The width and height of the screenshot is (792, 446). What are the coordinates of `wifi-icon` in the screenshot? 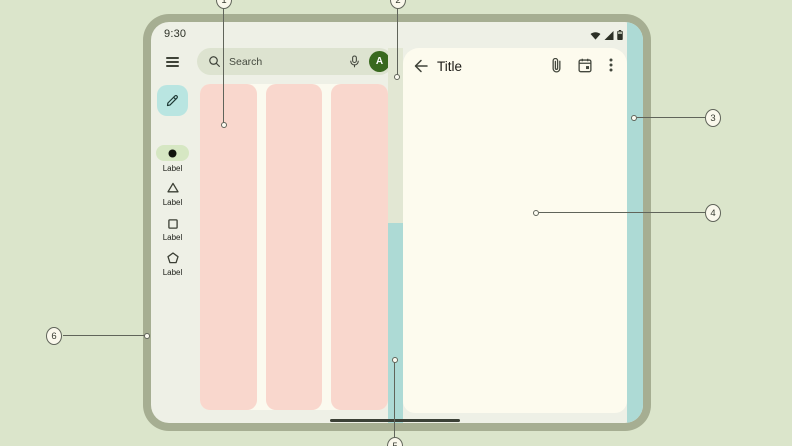 It's located at (595, 35).